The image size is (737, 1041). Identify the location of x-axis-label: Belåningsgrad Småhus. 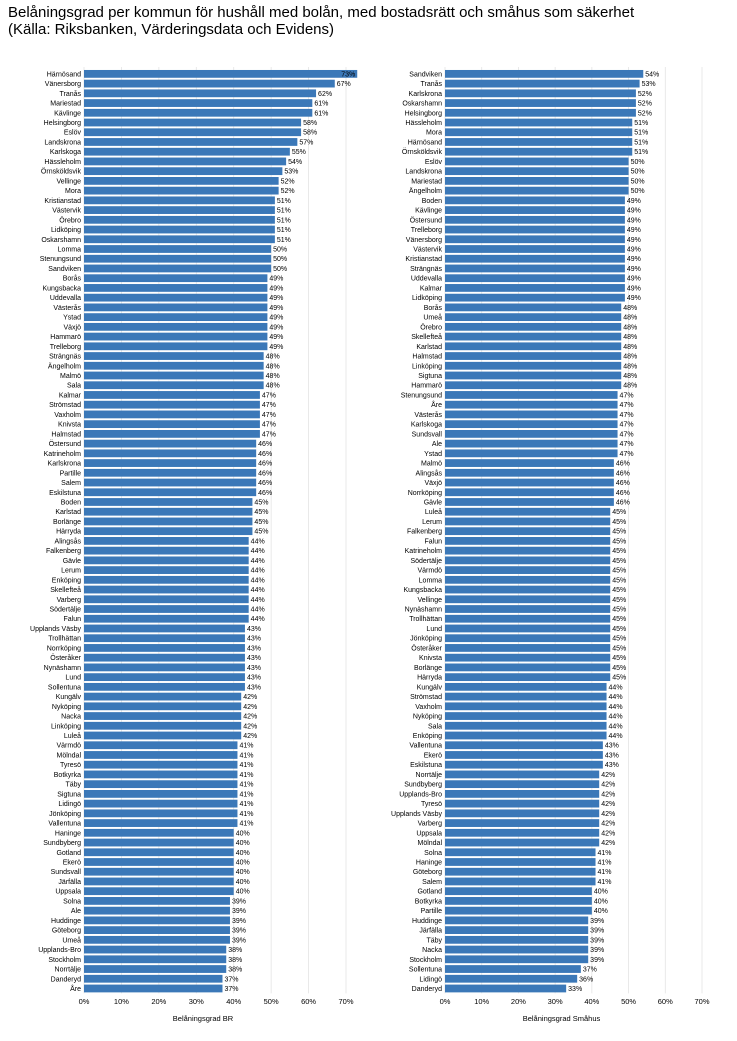
(562, 1018).